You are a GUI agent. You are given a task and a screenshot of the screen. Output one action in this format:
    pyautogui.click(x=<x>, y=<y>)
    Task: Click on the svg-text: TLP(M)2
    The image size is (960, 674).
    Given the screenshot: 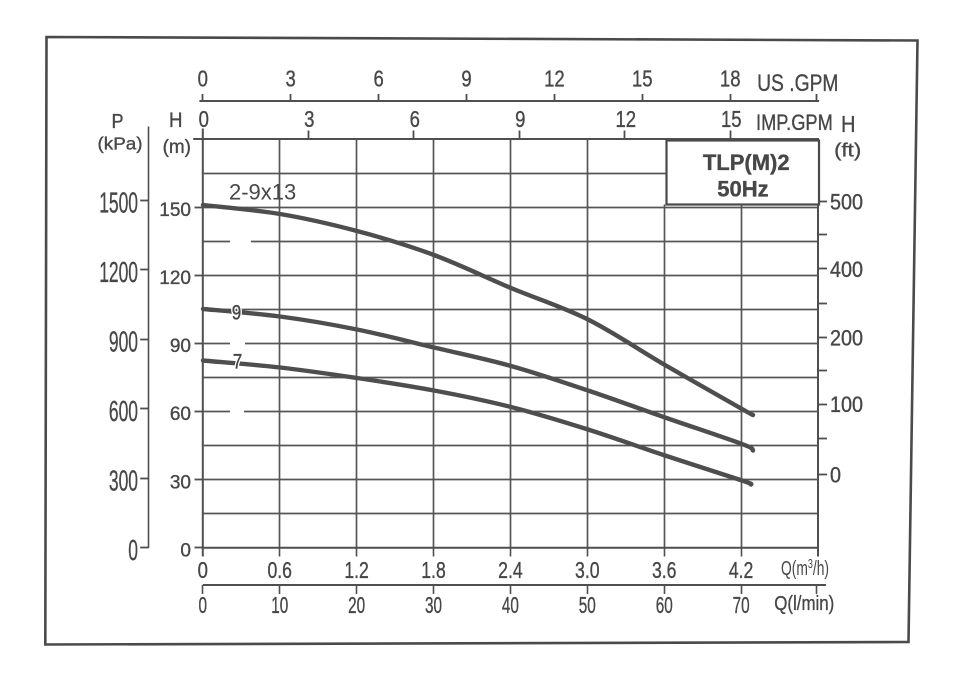 What is the action you would take?
    pyautogui.click(x=746, y=162)
    